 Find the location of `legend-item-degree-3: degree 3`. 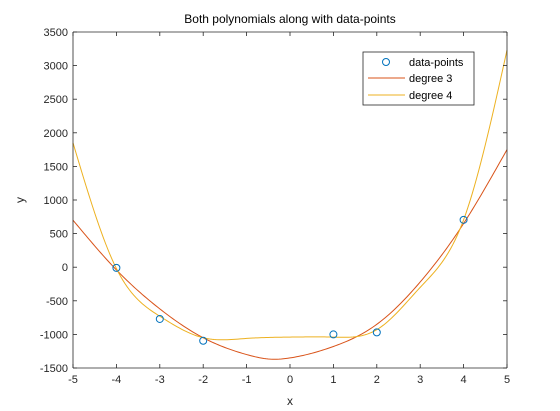

legend-item-degree-3: degree 3 is located at coordinates (410, 79).